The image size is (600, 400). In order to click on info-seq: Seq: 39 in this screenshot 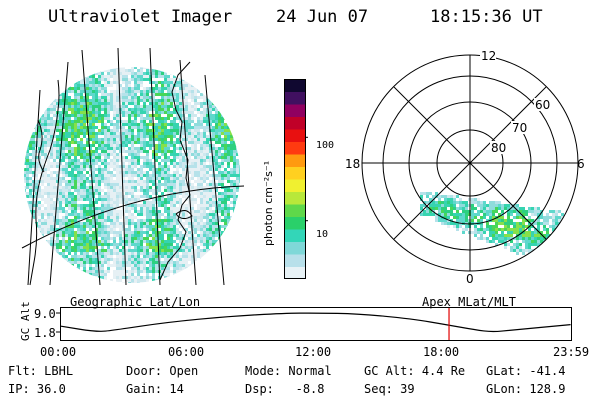, I will do `click(389, 389)`.